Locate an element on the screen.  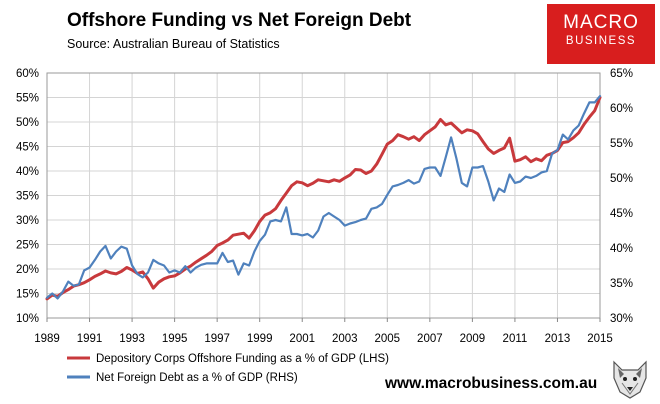
legend-label-2: Net Foreign Debt as a % of GDP (RHS) is located at coordinates (197, 378).